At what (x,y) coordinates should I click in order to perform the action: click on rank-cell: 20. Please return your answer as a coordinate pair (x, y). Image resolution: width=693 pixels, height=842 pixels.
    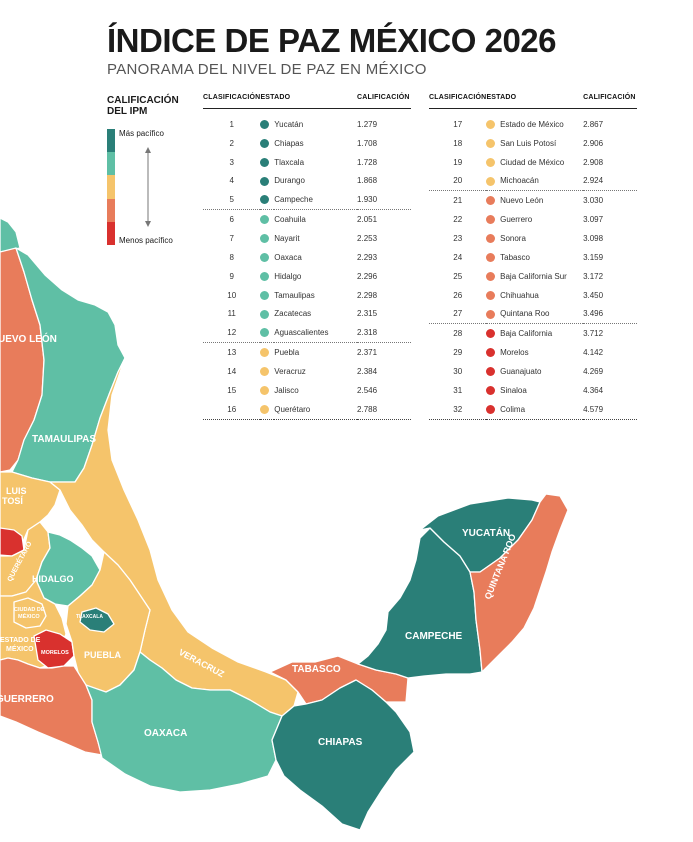
    Looking at the image, I should click on (458, 181).